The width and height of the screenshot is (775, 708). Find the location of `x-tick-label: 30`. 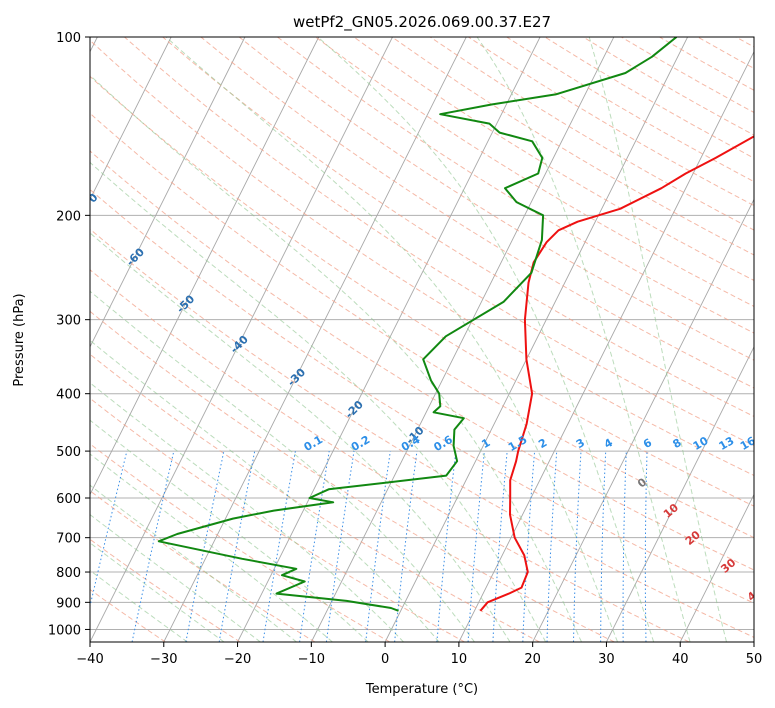

x-tick-label: 30 is located at coordinates (606, 659).